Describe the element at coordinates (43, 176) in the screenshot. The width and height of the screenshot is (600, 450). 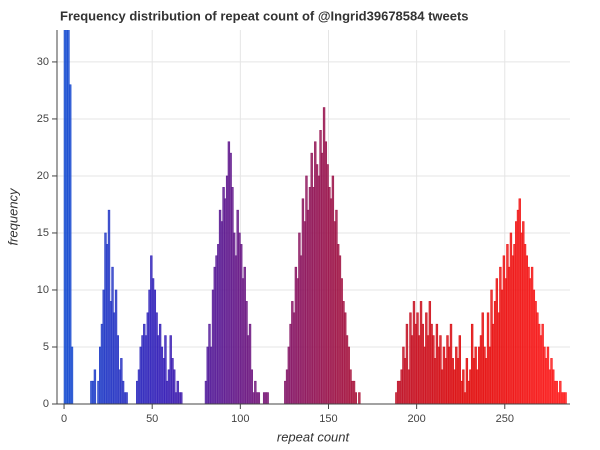
I see `y-tick-label: 20` at that location.